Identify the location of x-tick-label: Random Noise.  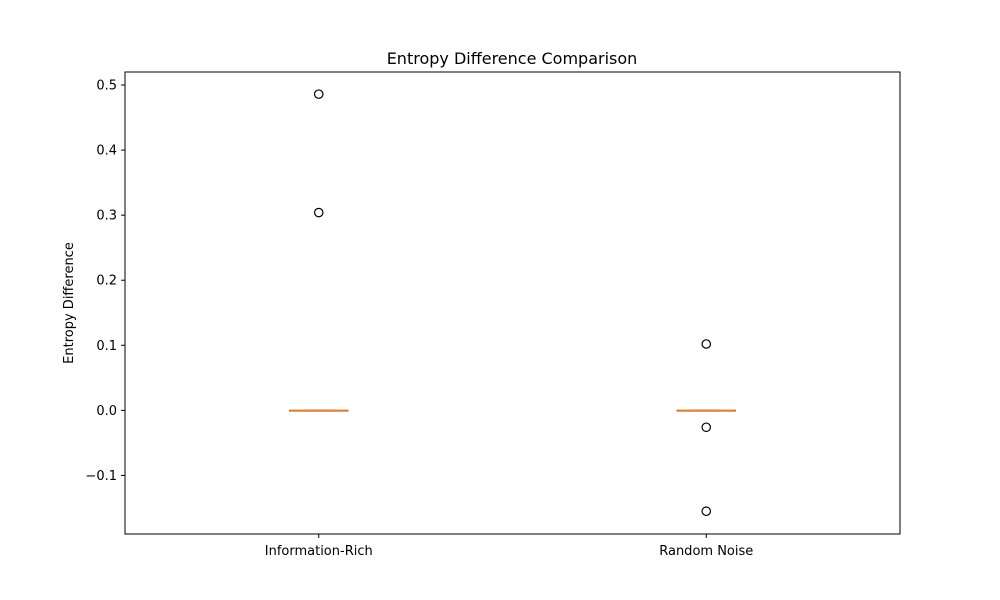
(706, 551).